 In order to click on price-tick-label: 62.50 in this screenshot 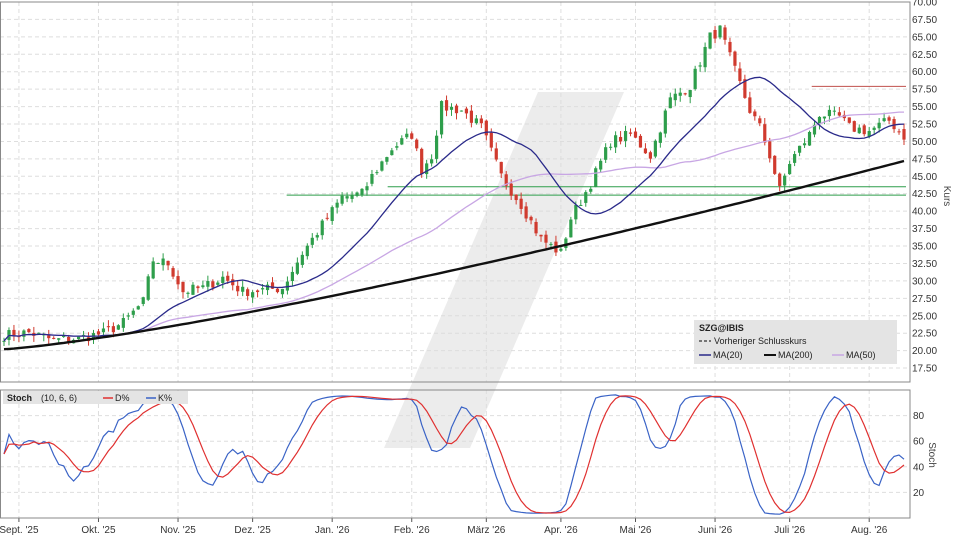, I will do `click(924, 55)`.